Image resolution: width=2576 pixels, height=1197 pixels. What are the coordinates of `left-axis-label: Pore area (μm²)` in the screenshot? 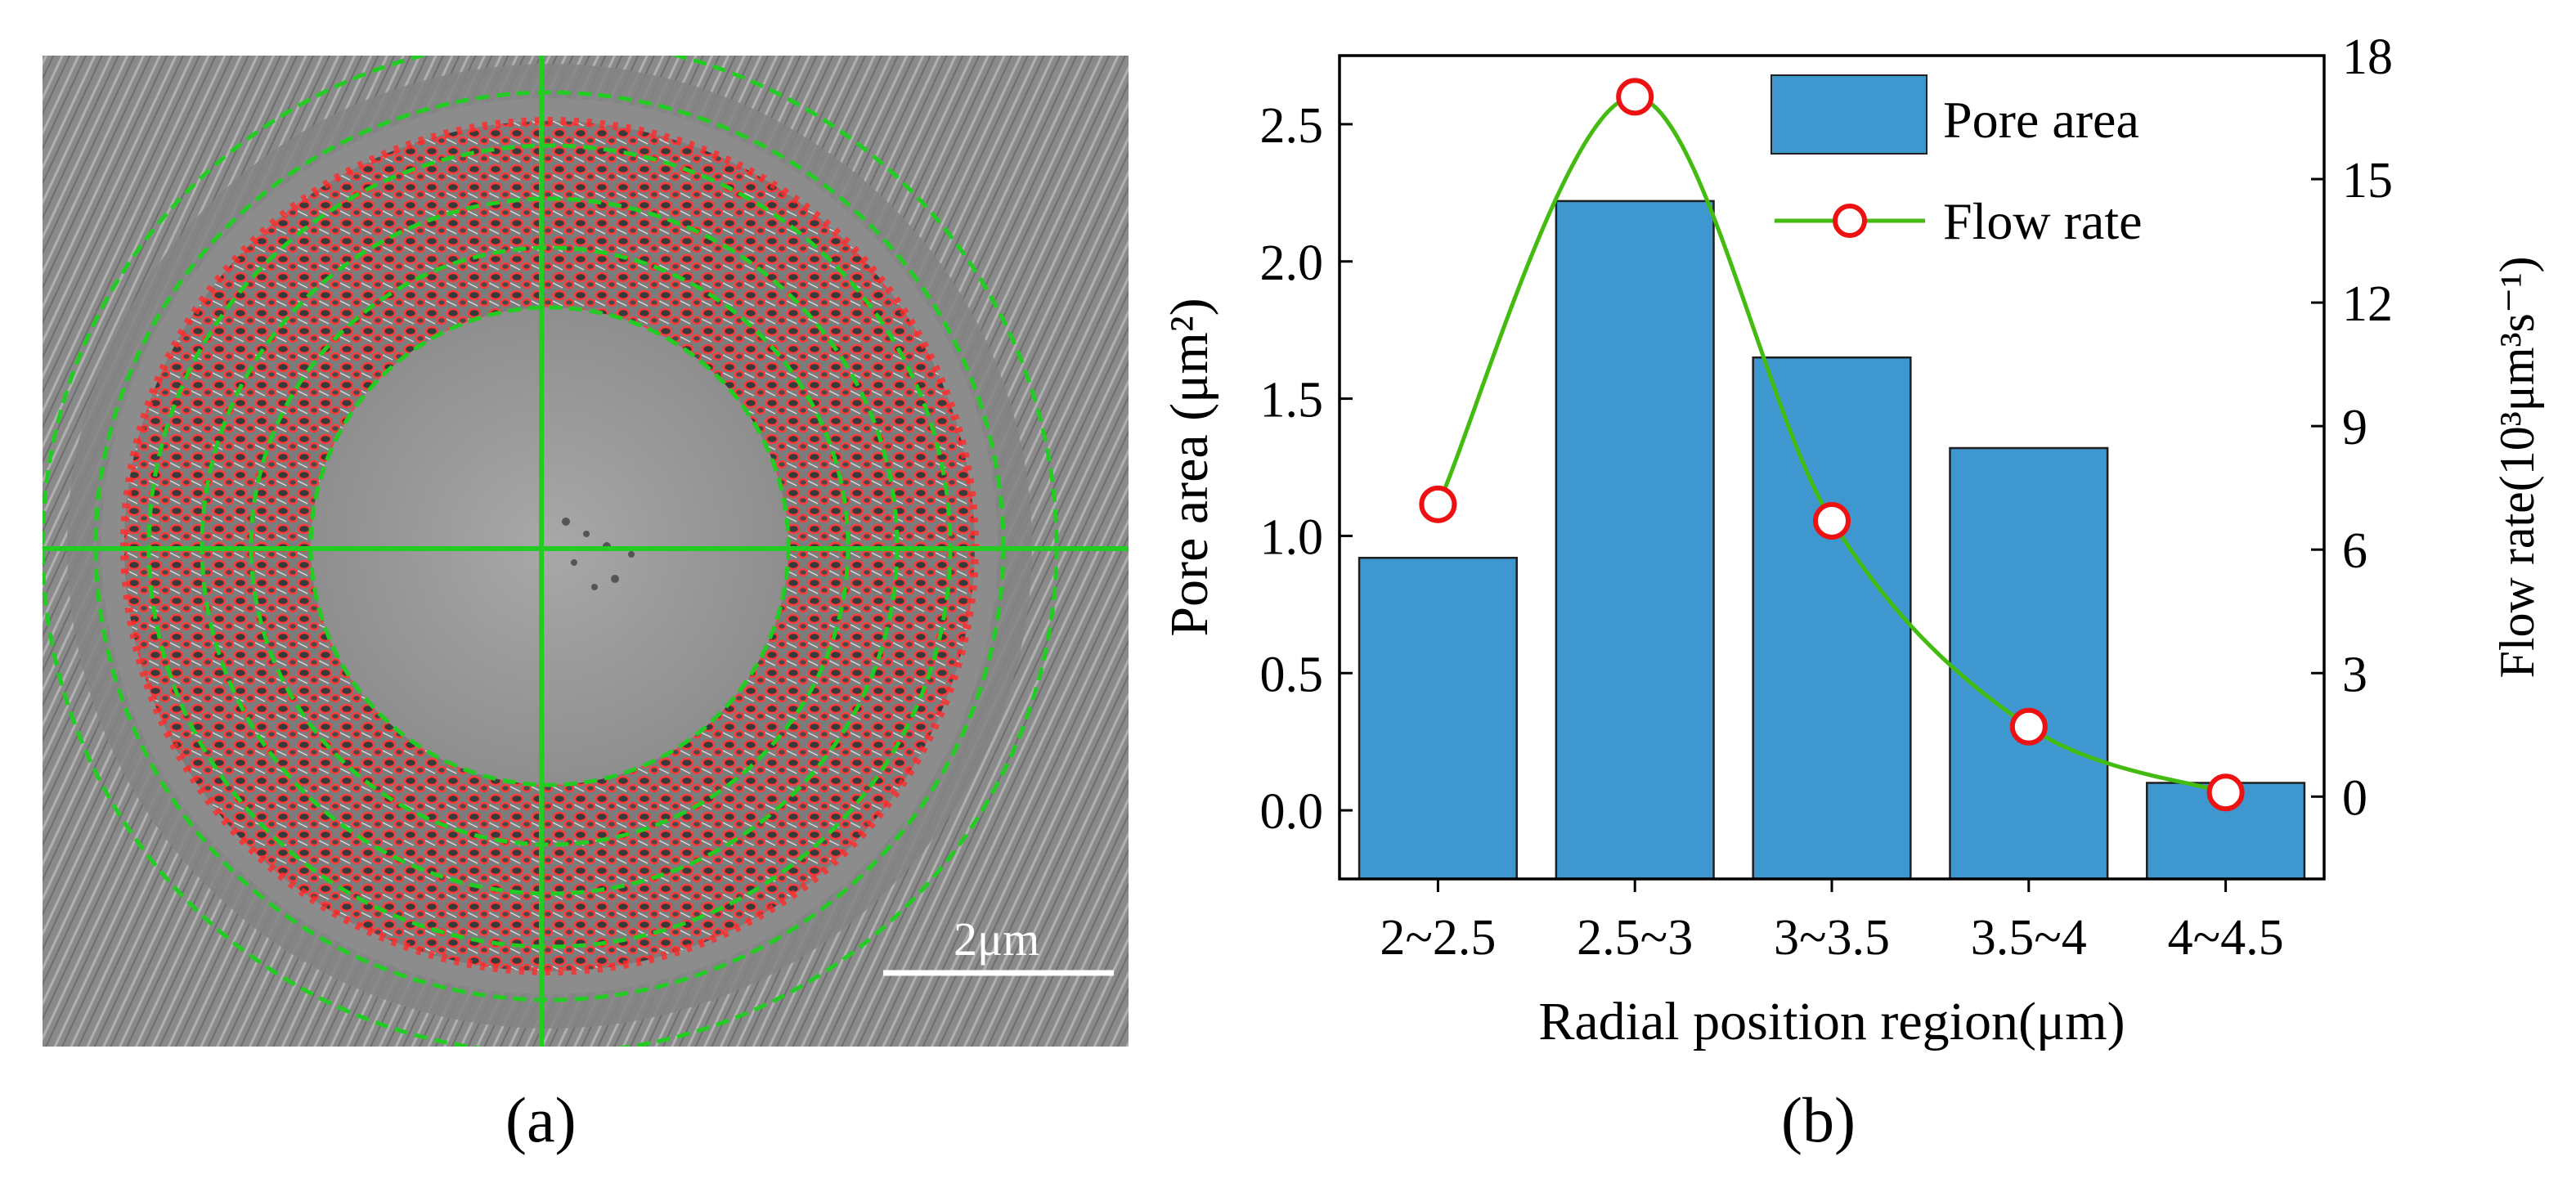 It's located at (1189, 467).